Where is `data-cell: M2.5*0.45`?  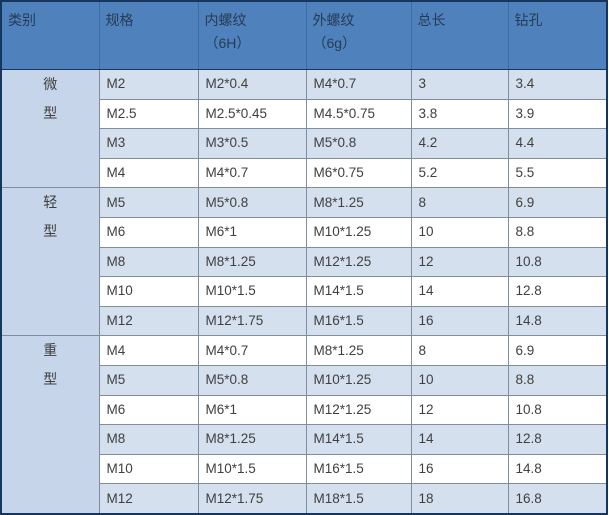
data-cell: M2.5*0.45 is located at coordinates (252, 114).